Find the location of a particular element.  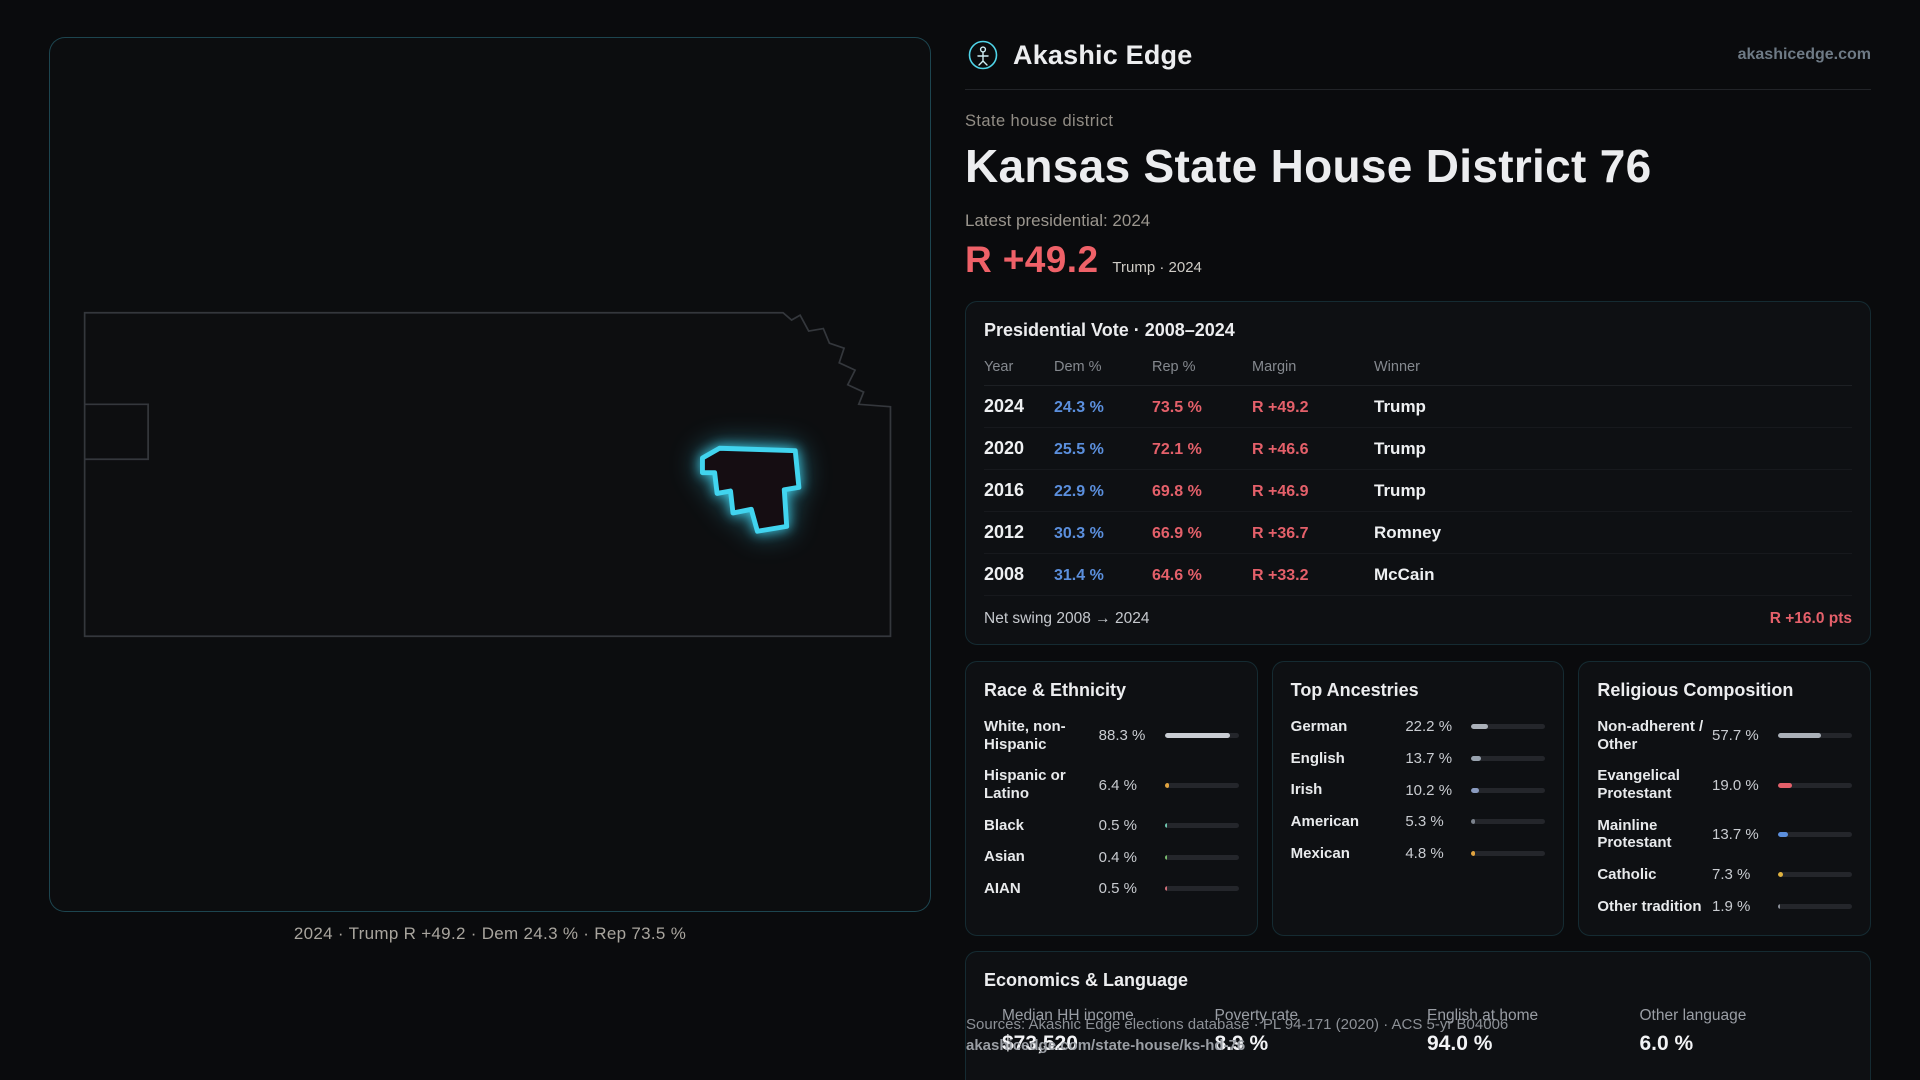

economics-stat: Median HH income $73,520 is located at coordinates (1108, 1031).